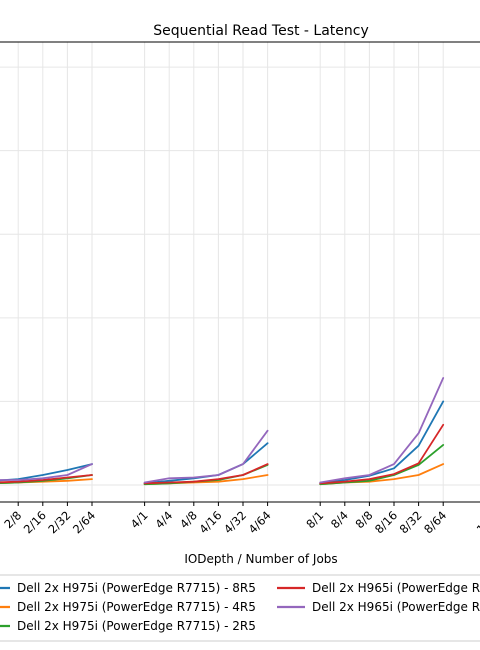 The width and height of the screenshot is (480, 650). Describe the element at coordinates (235, 522) in the screenshot. I see `x-tick-label: 4/32` at that location.